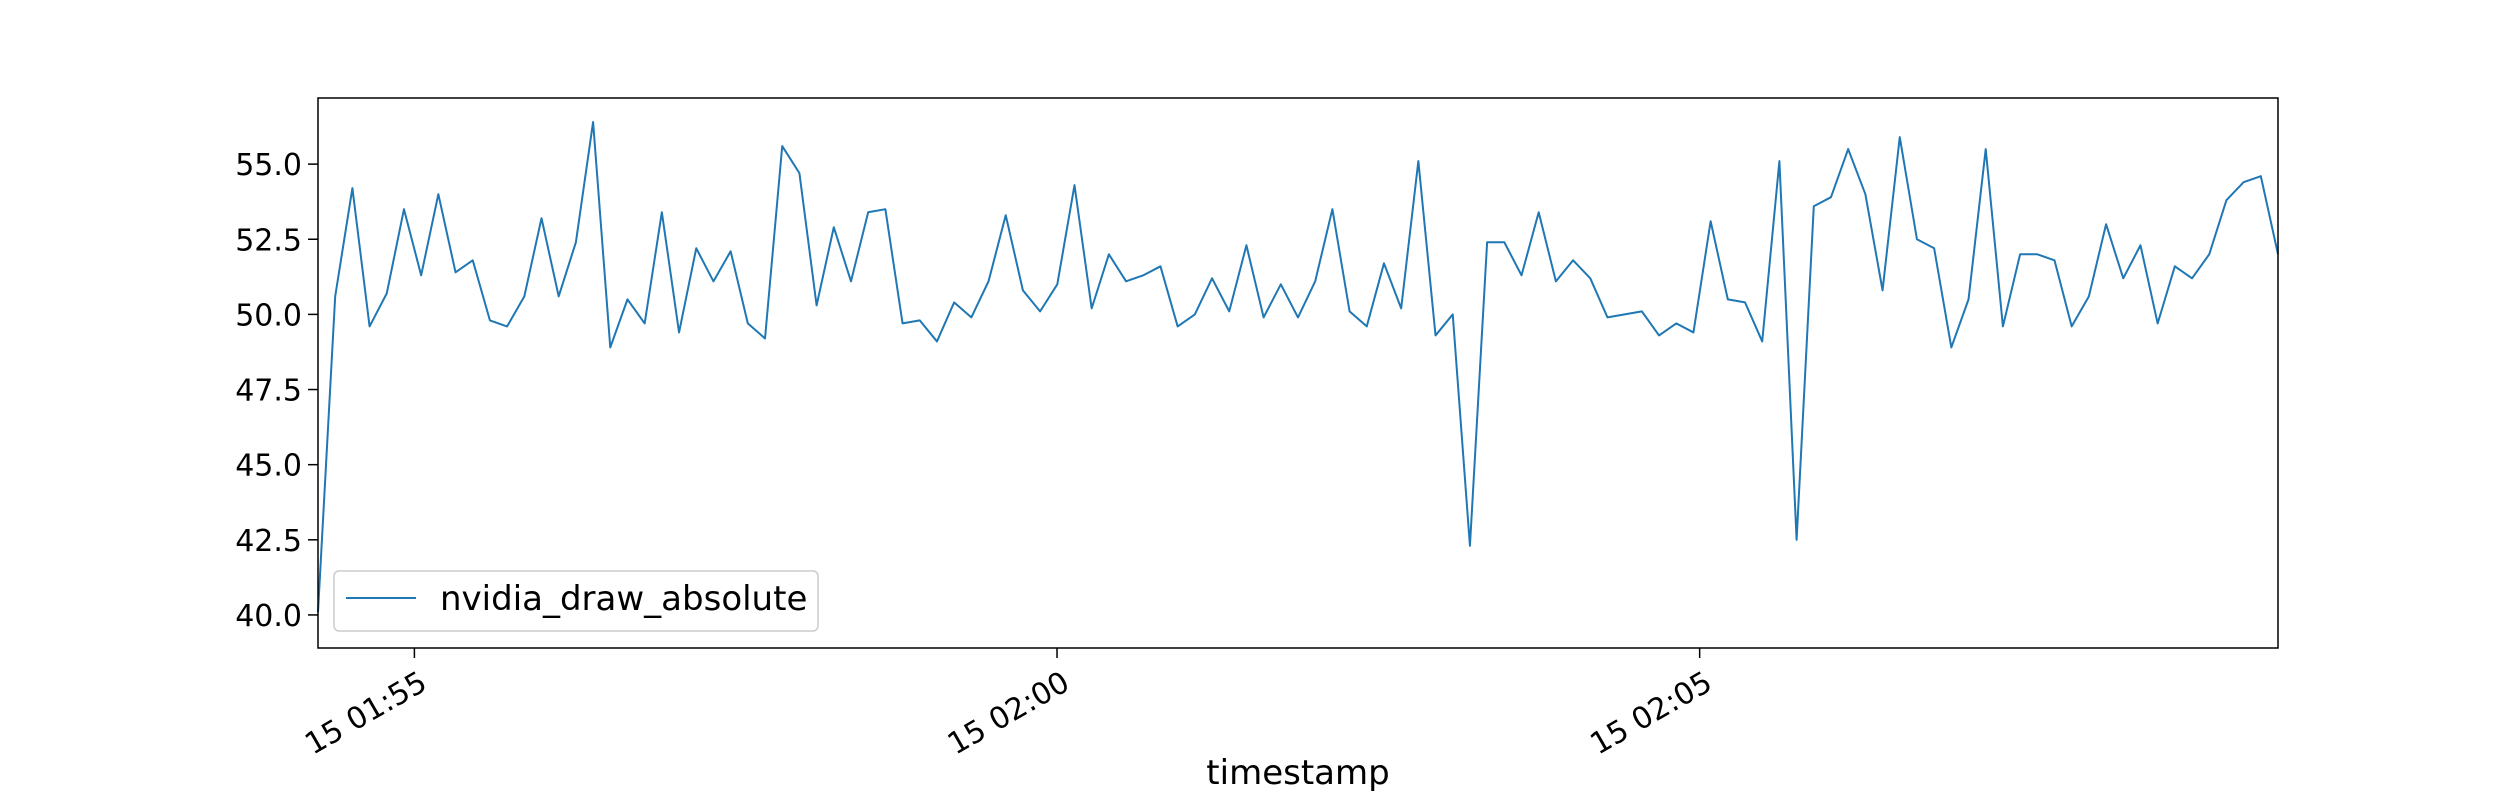  Describe the element at coordinates (1009, 713) in the screenshot. I see `x-tick-label: 15 02:00` at that location.